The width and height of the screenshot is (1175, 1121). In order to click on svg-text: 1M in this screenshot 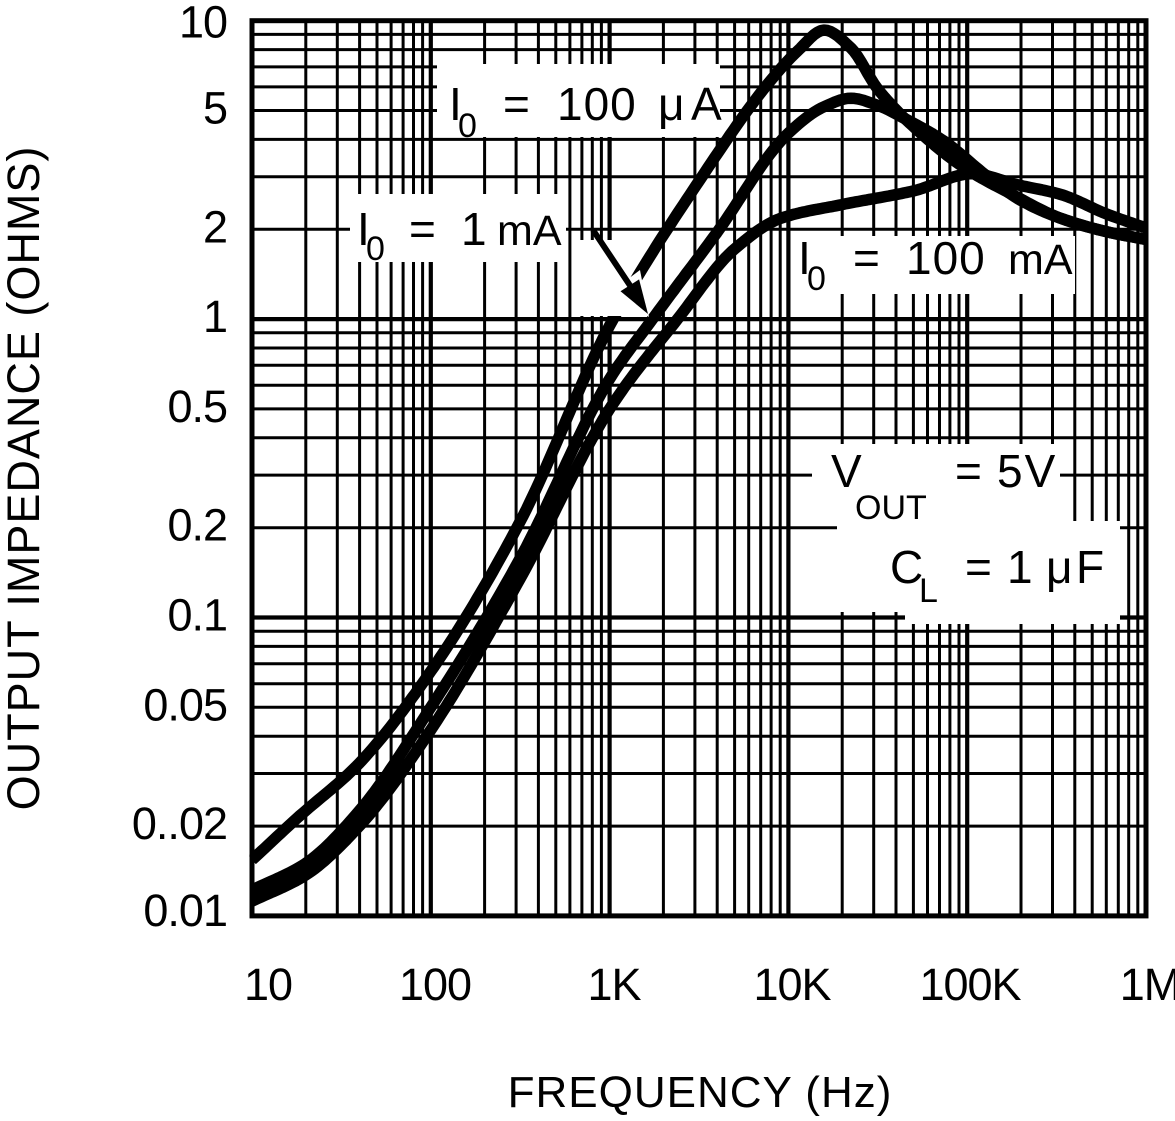, I will do `click(1147, 984)`.